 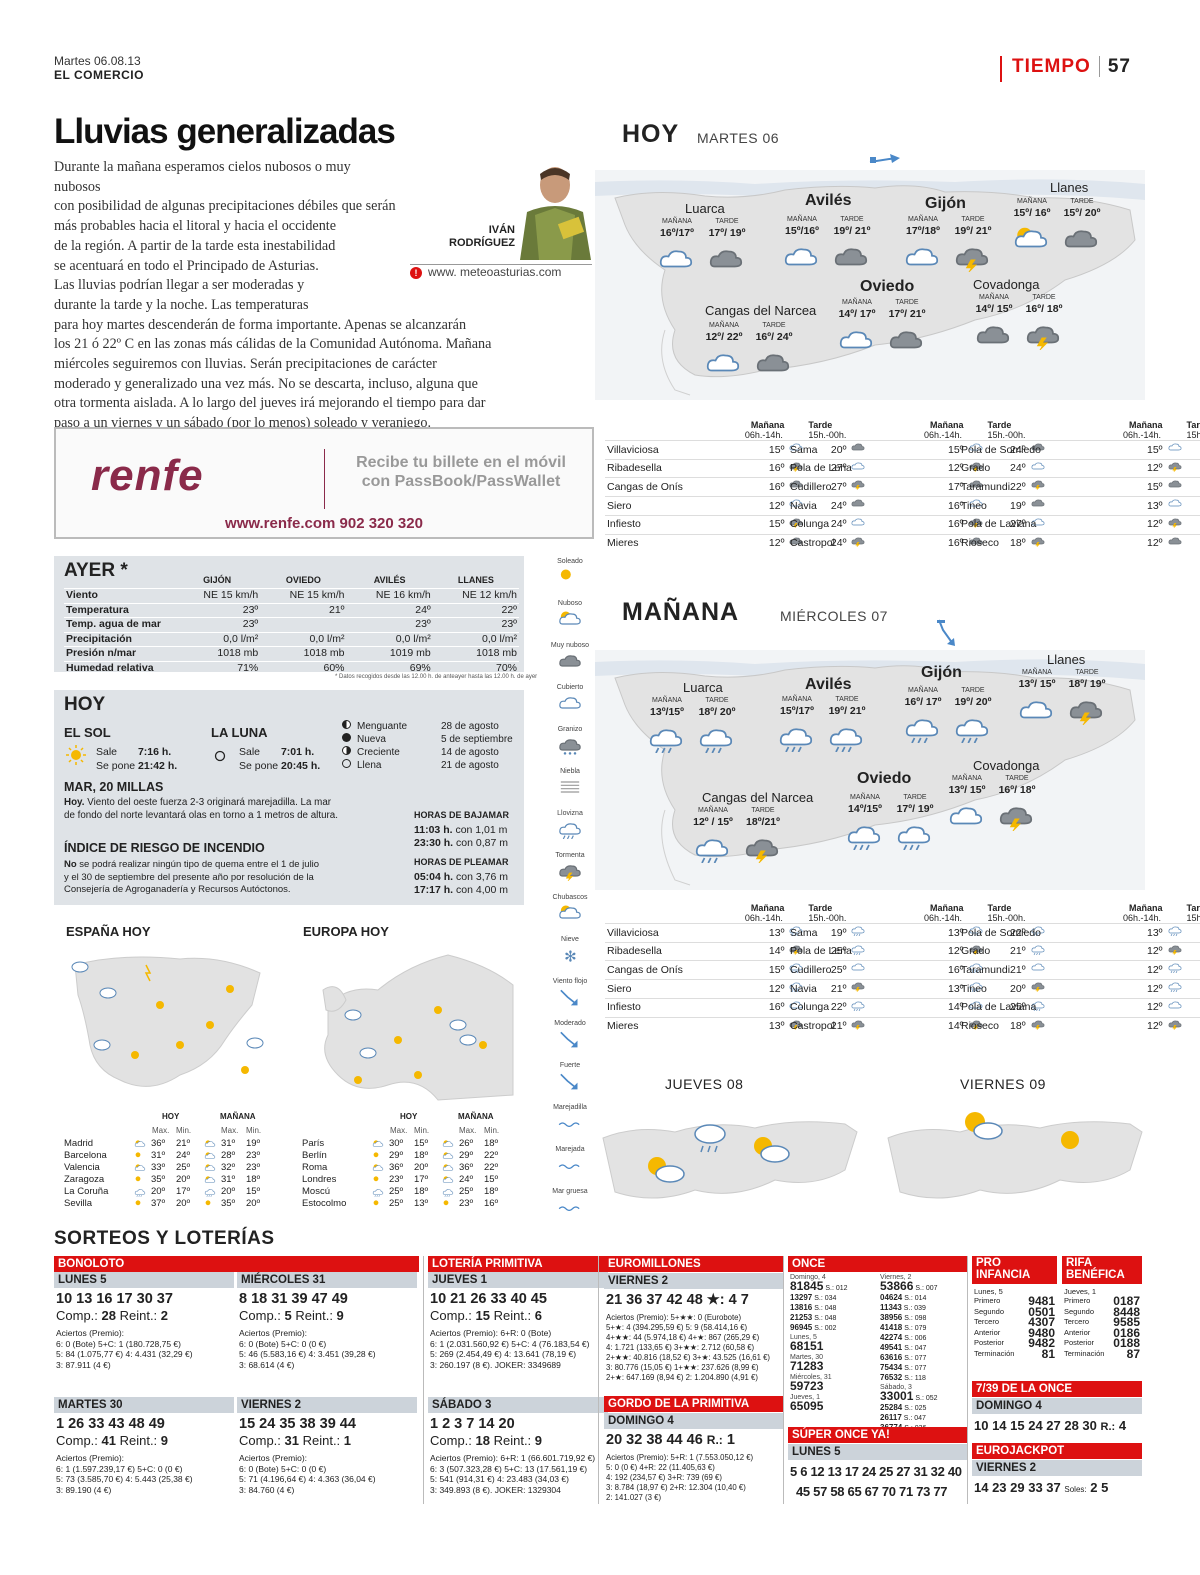 What do you see at coordinates (811, 486) in the screenshot?
I see `town-name: Cudillero` at bounding box center [811, 486].